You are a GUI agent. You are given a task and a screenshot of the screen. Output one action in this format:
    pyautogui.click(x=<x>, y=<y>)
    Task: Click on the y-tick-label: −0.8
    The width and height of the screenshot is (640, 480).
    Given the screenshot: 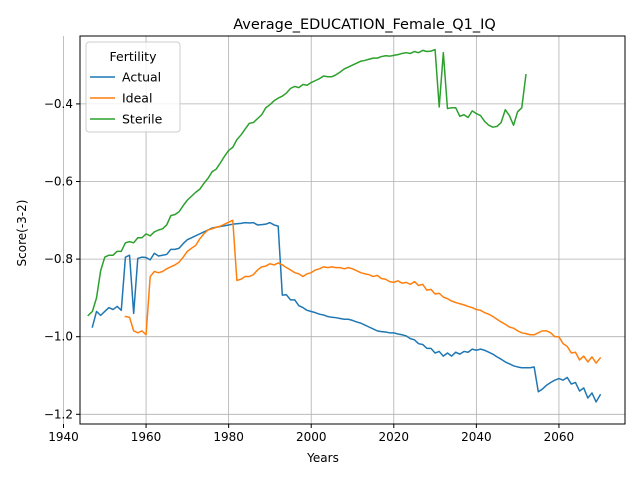 What is the action you would take?
    pyautogui.click(x=58, y=259)
    